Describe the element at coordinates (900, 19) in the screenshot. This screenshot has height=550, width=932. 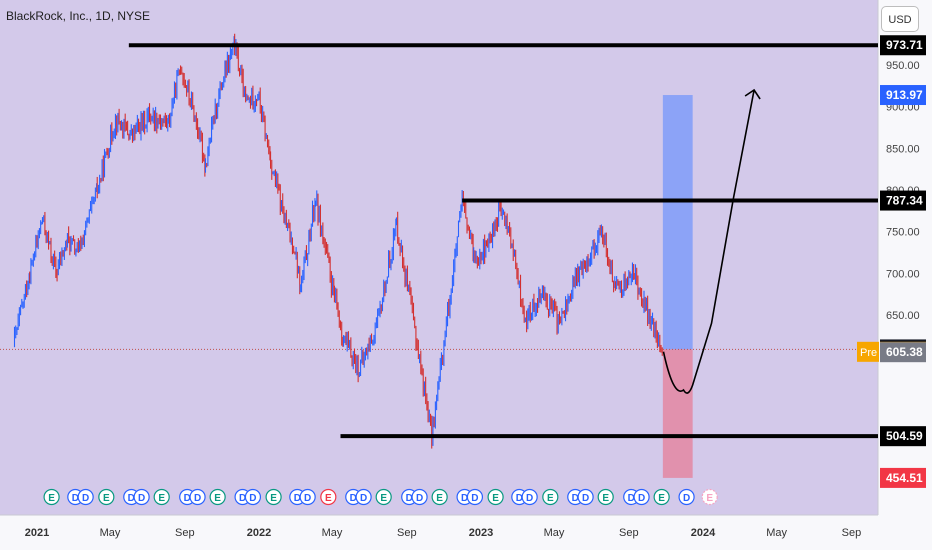
I see `currency-button: USD` at that location.